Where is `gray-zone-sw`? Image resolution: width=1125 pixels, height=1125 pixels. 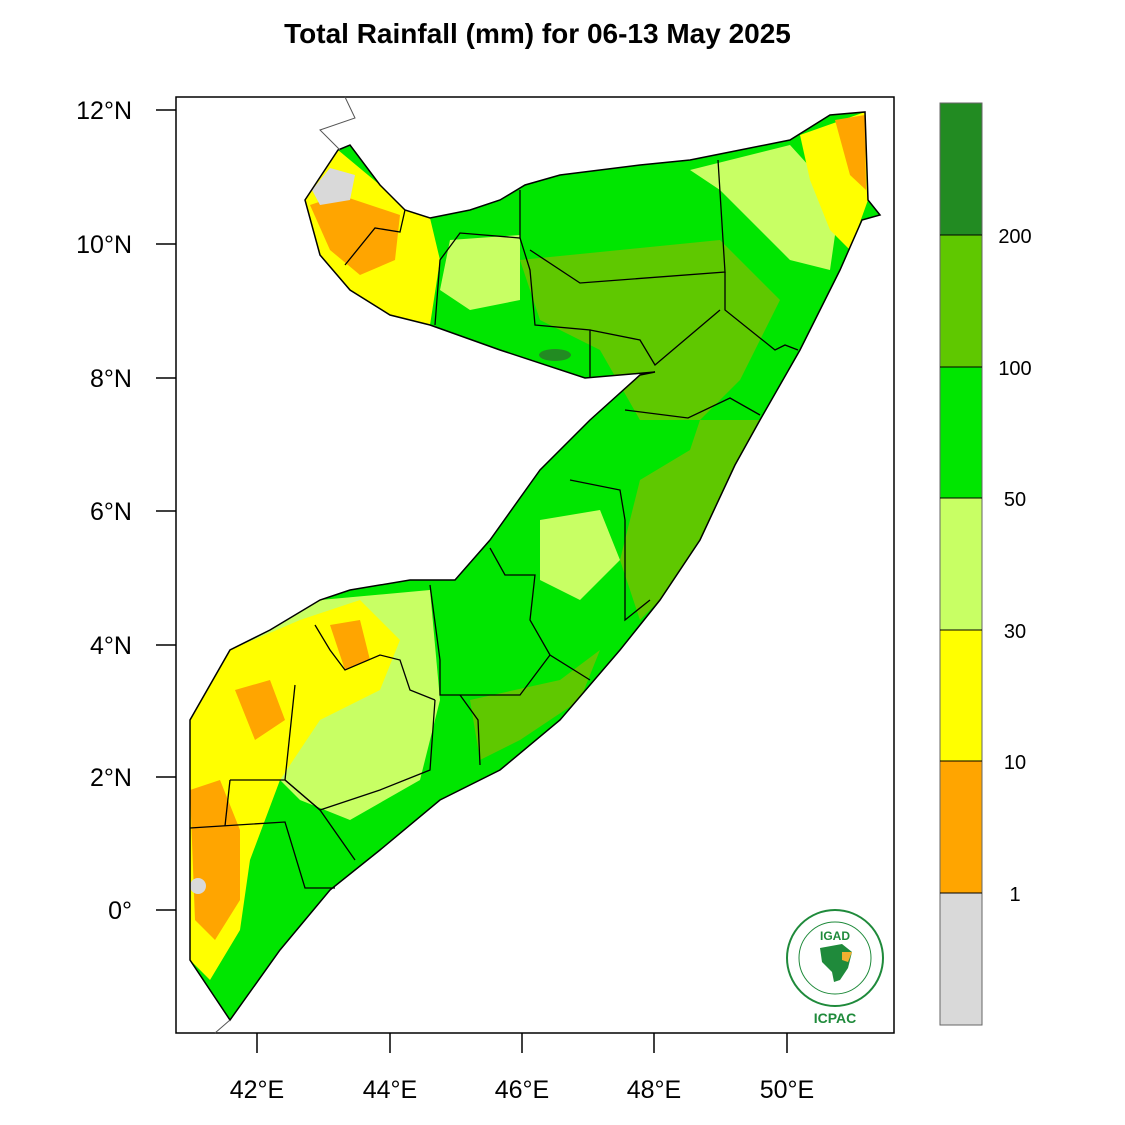
gray-zone-sw is located at coordinates (198, 886).